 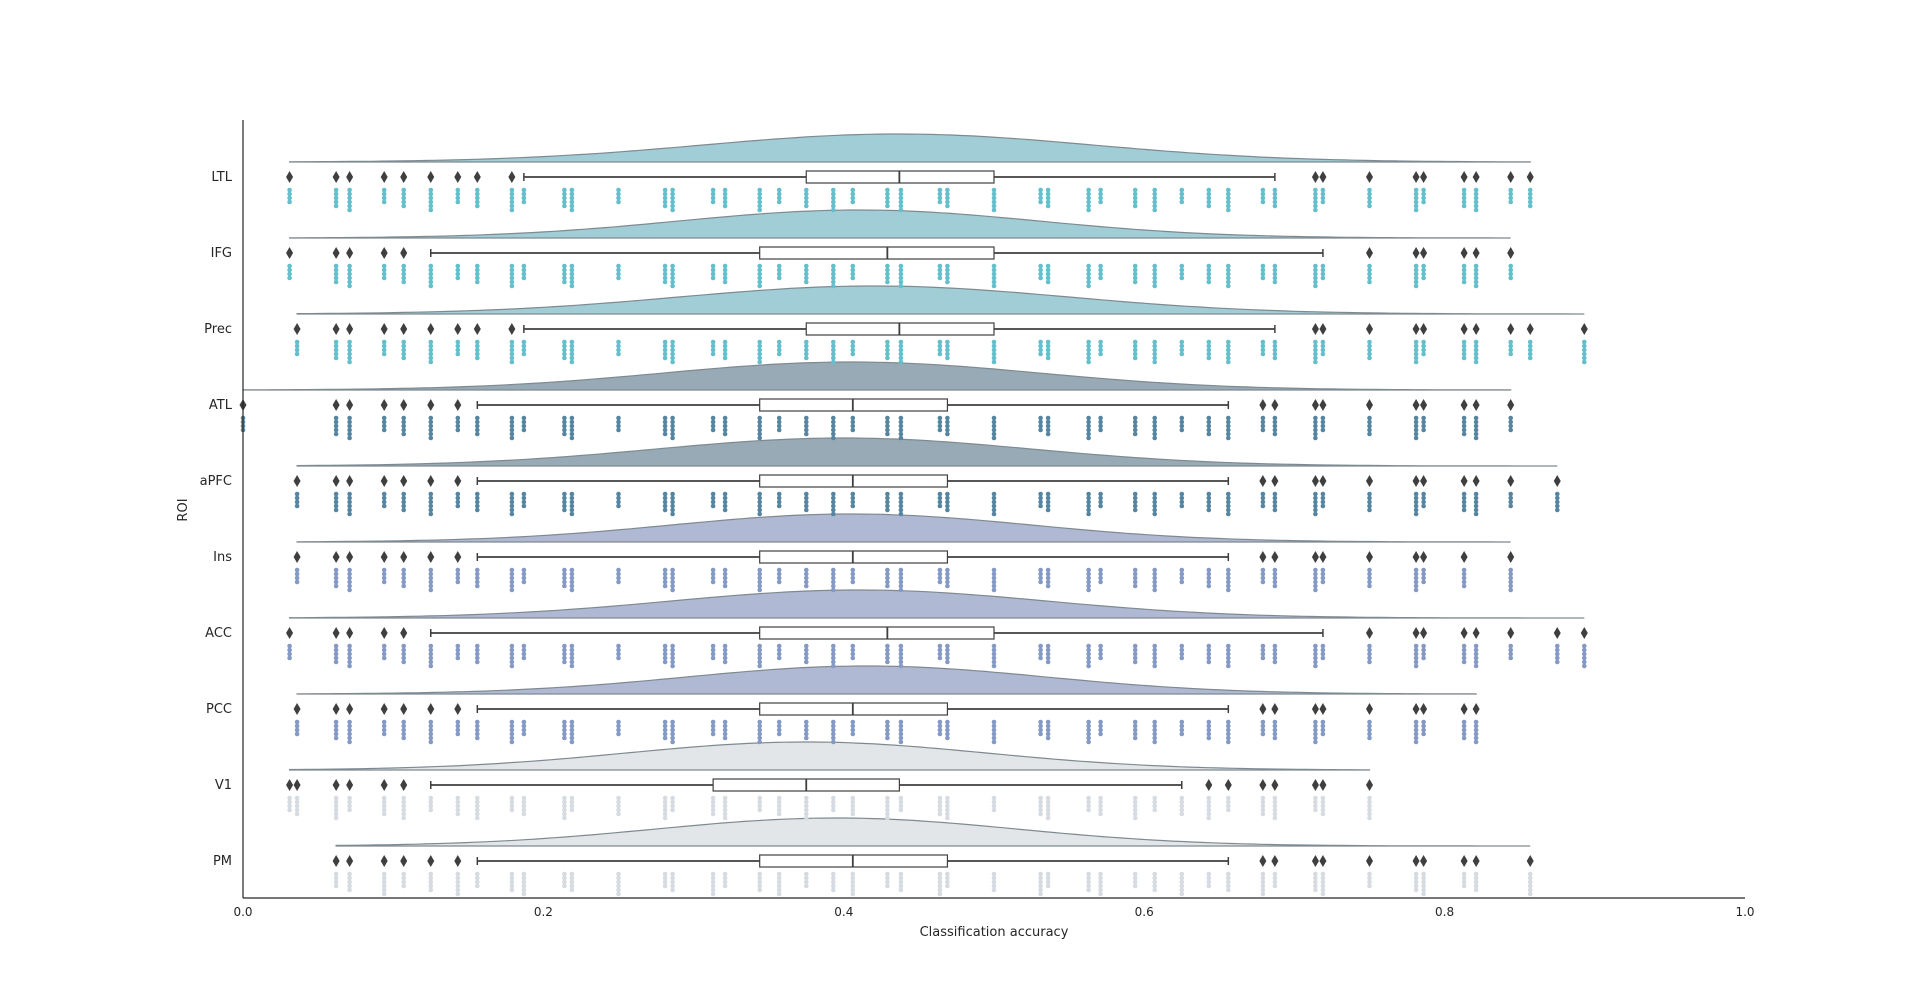 What do you see at coordinates (336, 253) in the screenshot?
I see `outlier-ifg` at bounding box center [336, 253].